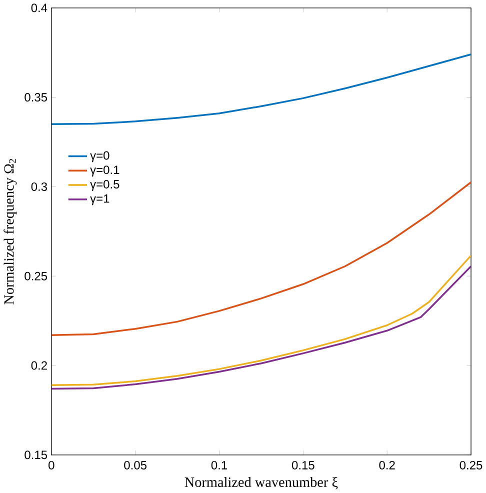  What do you see at coordinates (35, 97) in the screenshot?
I see `y-tick-label: 0.35` at bounding box center [35, 97].